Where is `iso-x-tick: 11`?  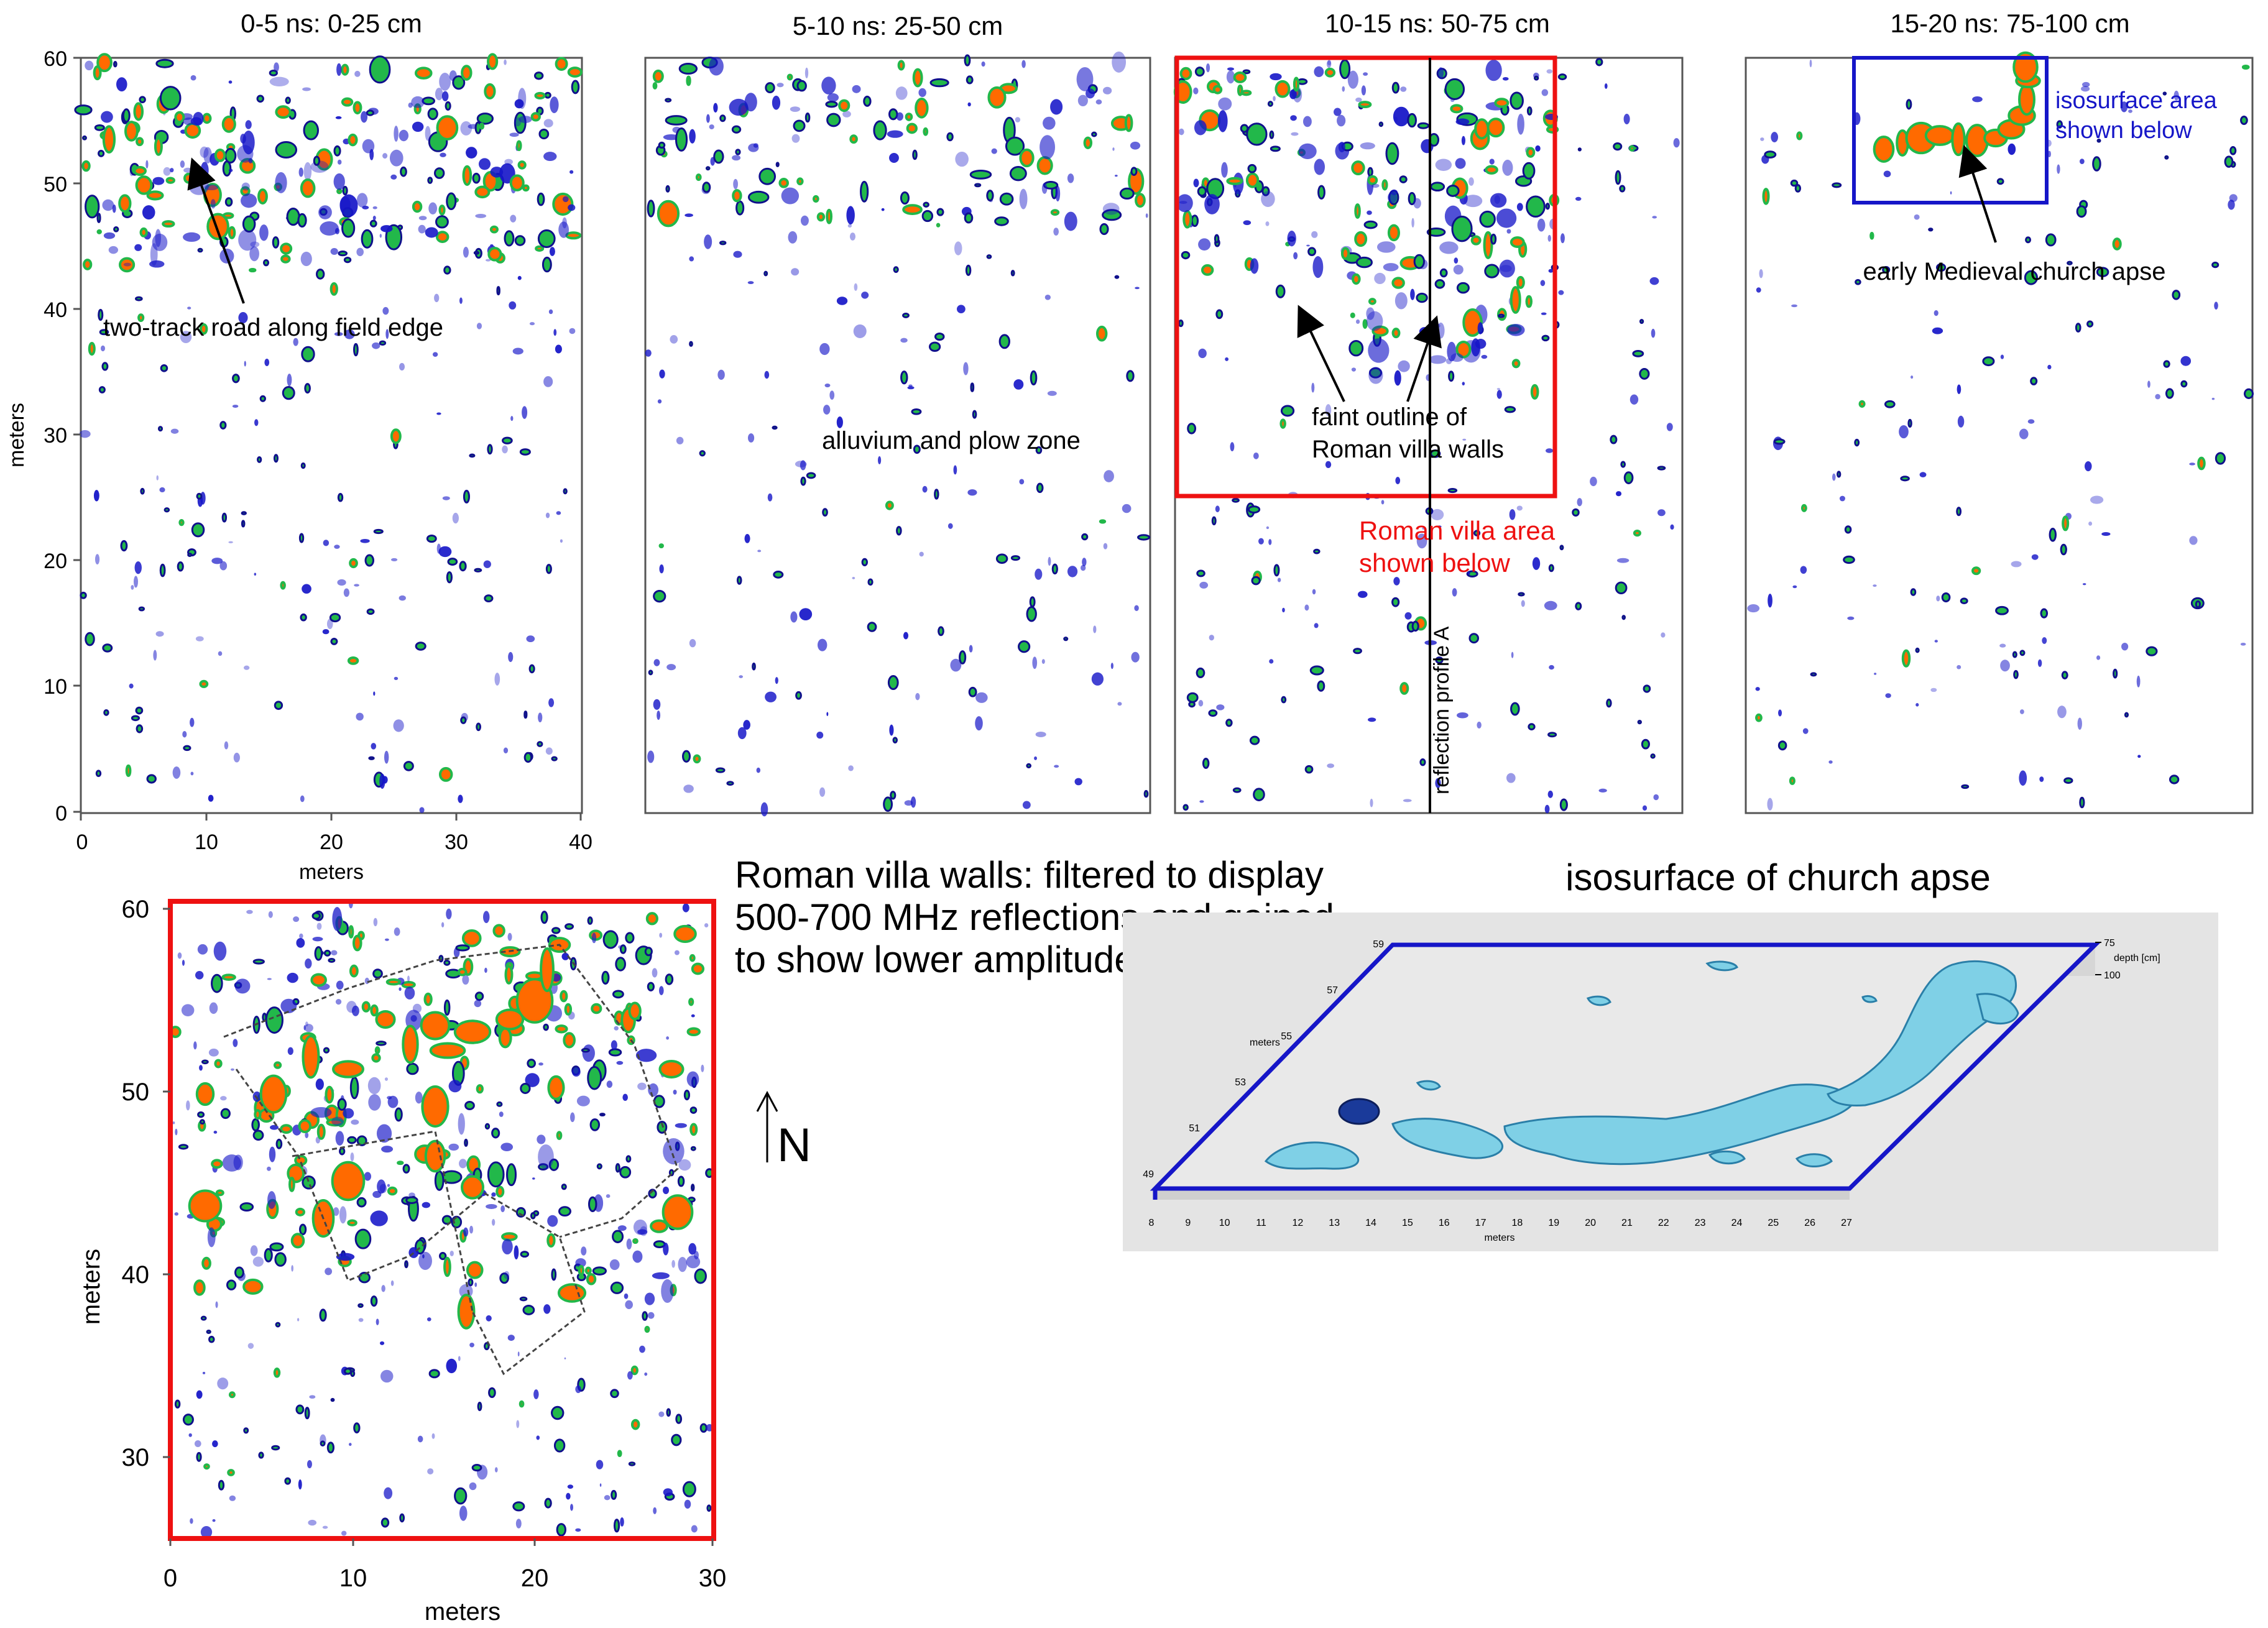
iso-x-tick: 11 is located at coordinates (1261, 1223).